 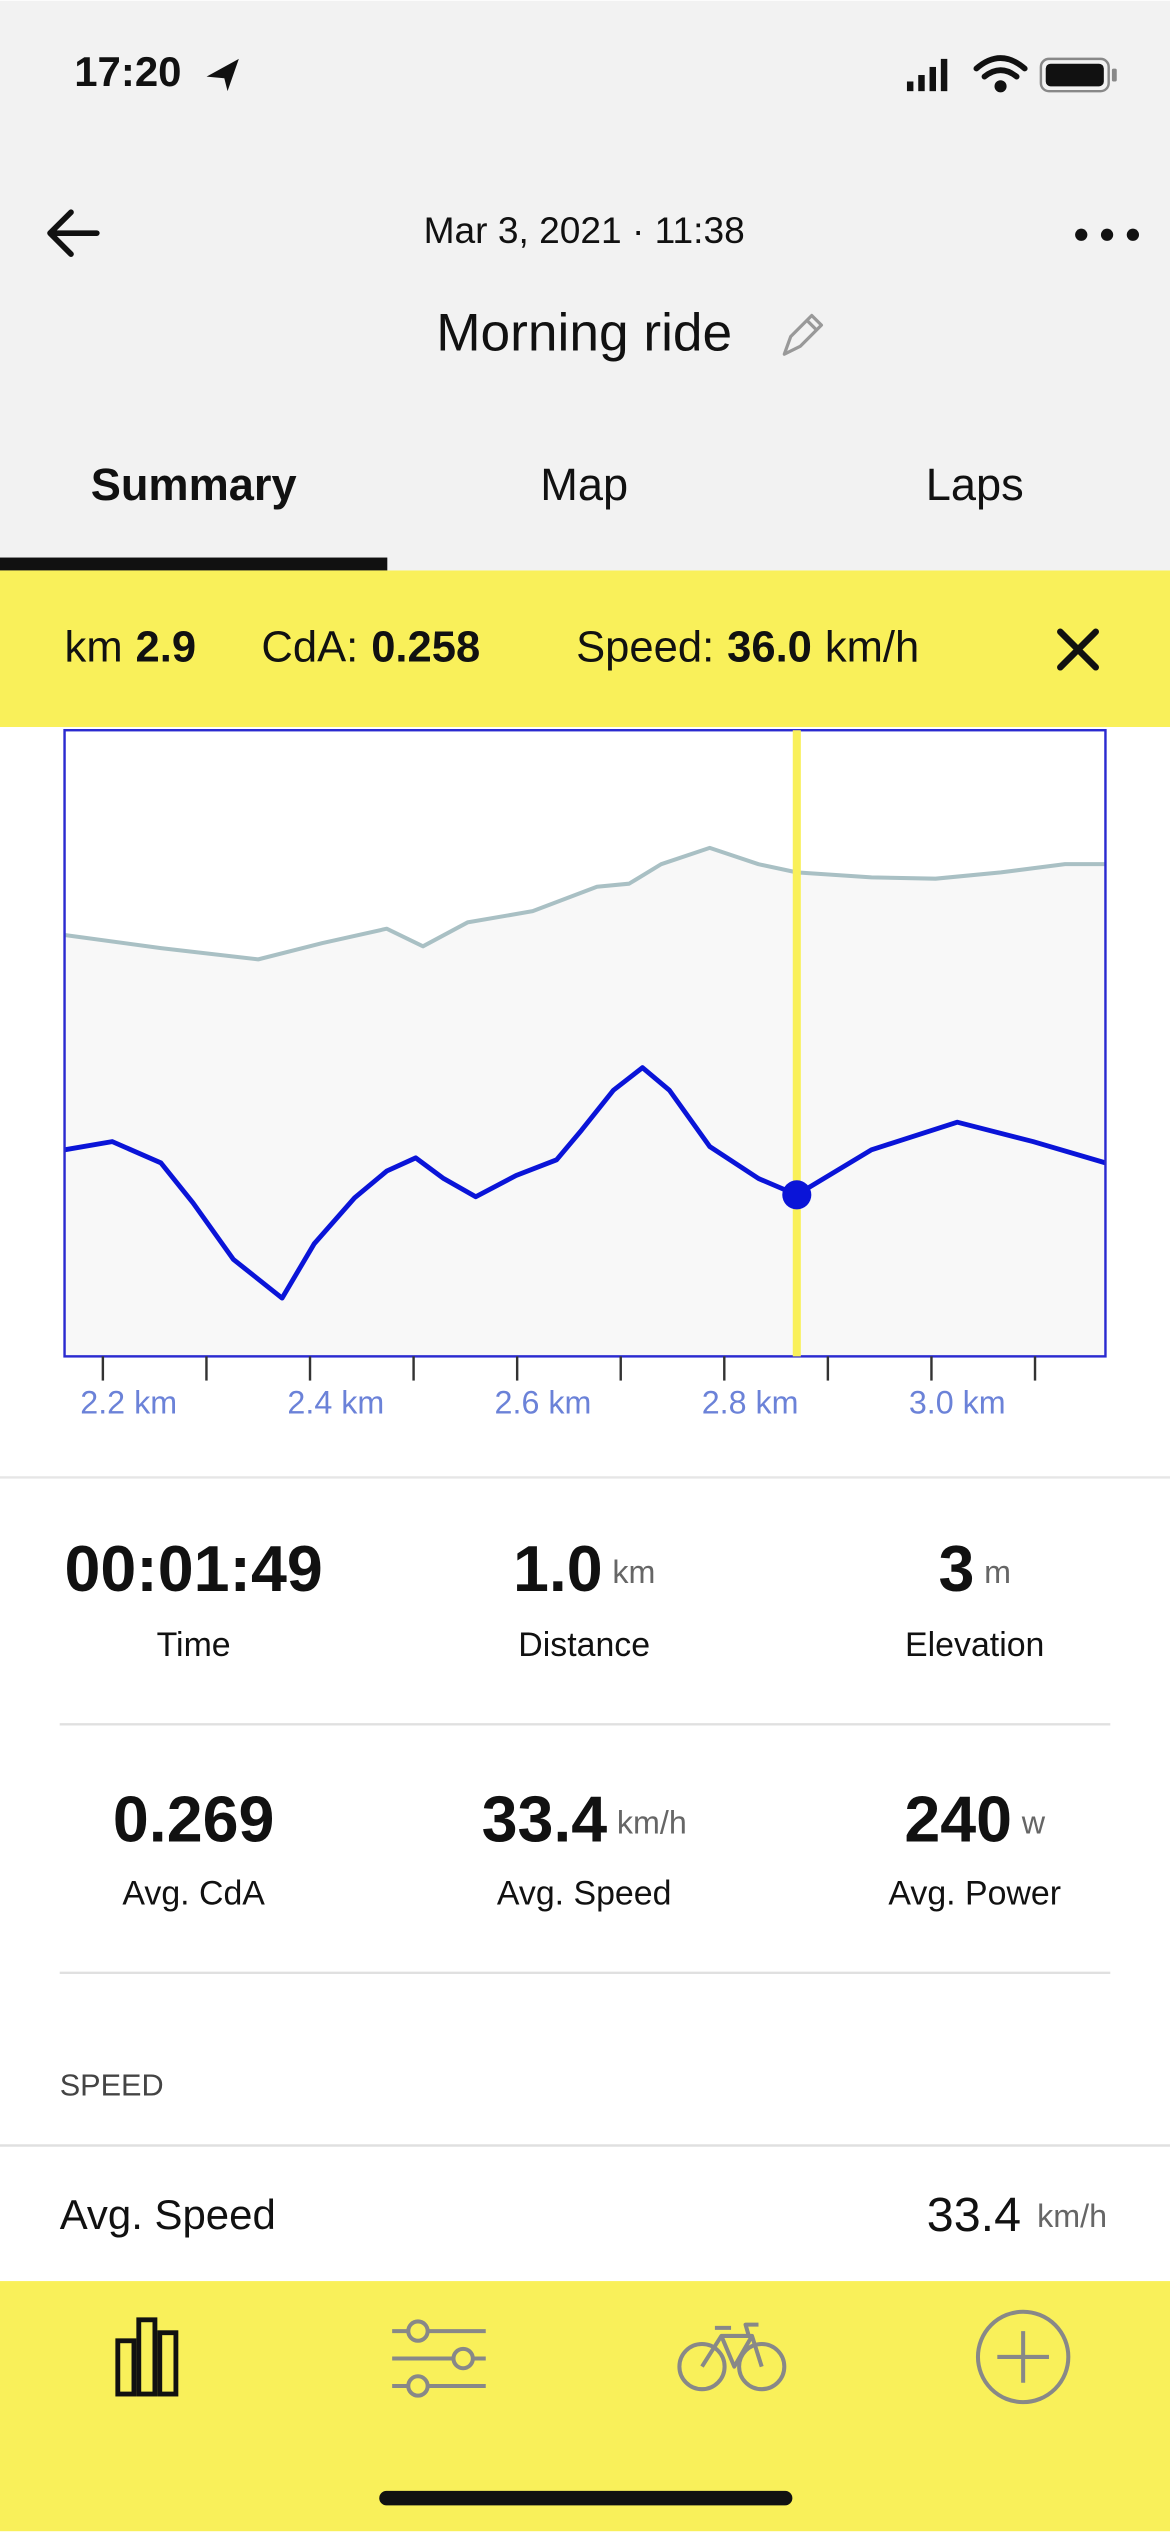 What do you see at coordinates (128, 1402) in the screenshot?
I see `x-tick-label: 2.2 km` at bounding box center [128, 1402].